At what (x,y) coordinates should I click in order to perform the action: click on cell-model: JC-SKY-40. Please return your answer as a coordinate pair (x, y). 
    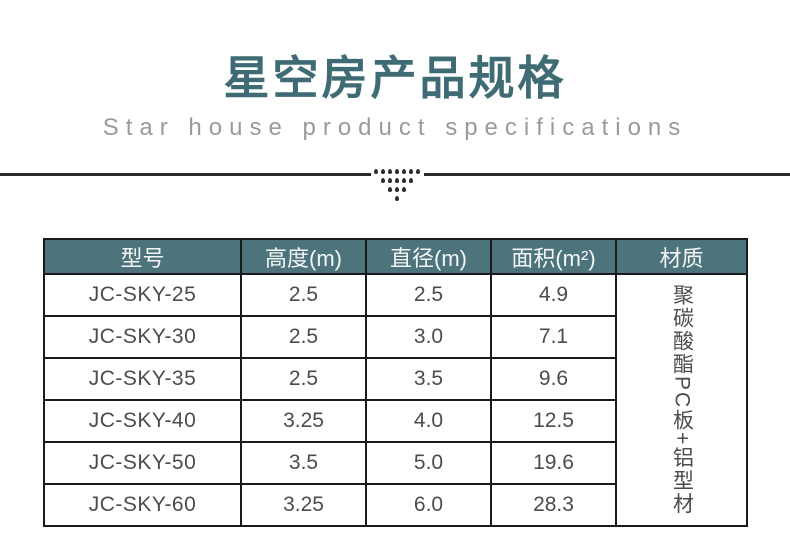
    Looking at the image, I should click on (142, 421).